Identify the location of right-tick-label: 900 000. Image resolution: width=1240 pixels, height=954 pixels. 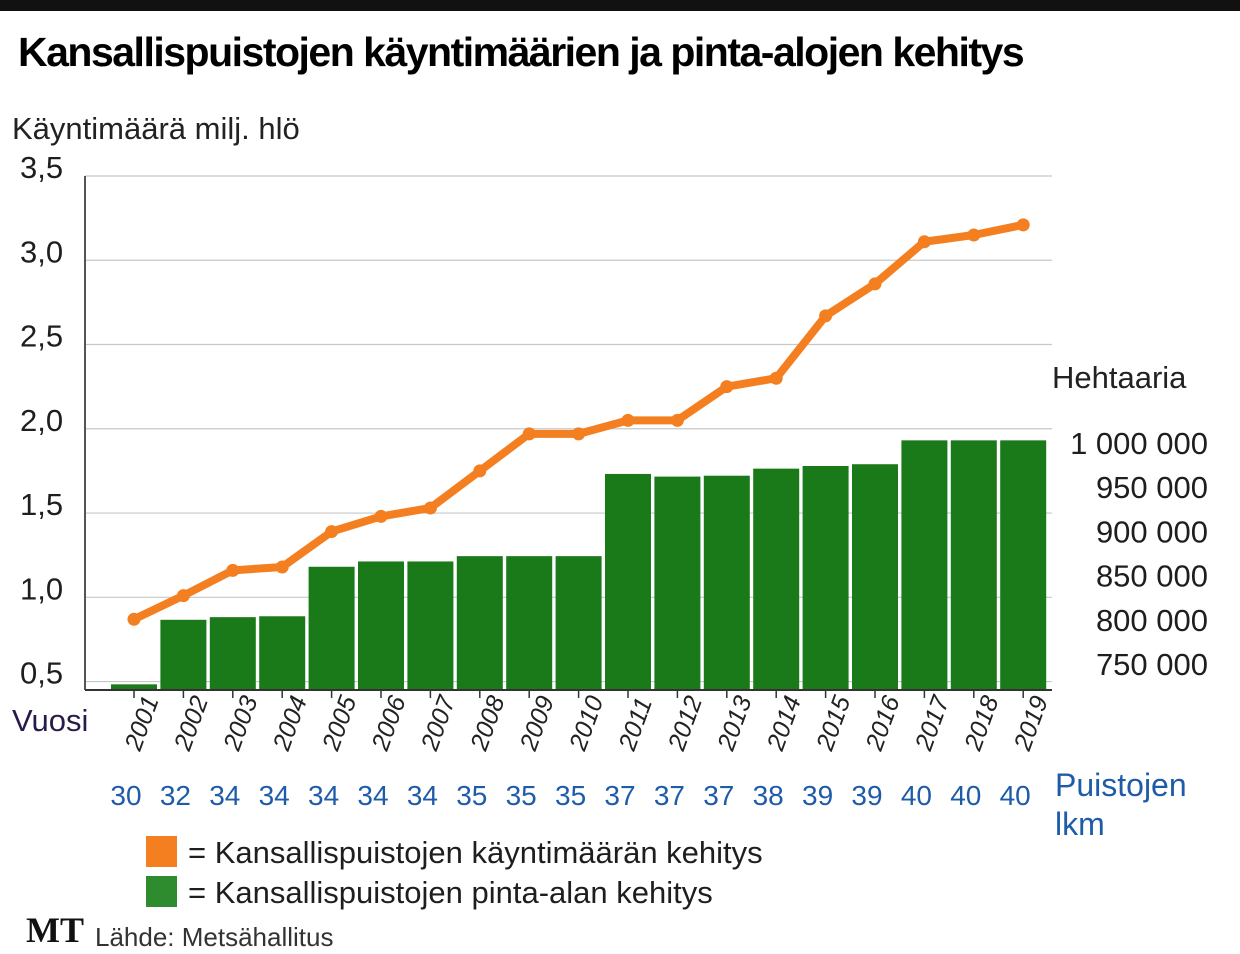
(1152, 531).